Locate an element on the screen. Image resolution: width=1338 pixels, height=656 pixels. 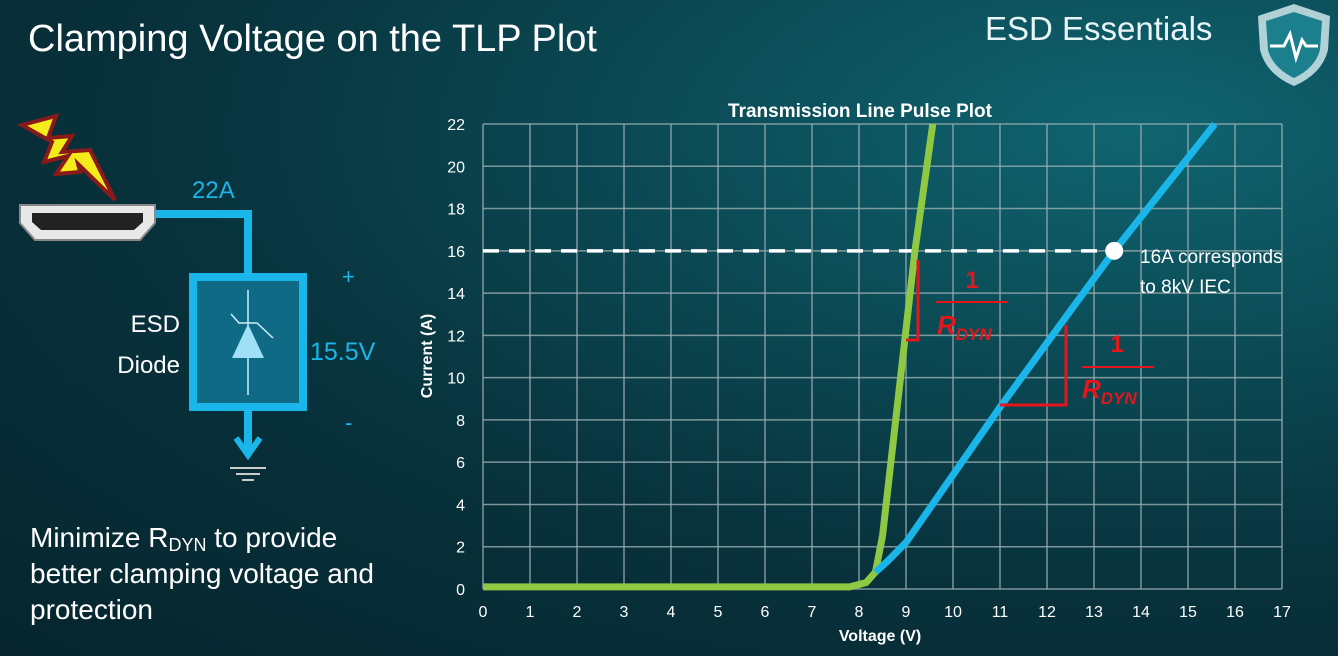
x-tick-label: 12 is located at coordinates (1047, 612).